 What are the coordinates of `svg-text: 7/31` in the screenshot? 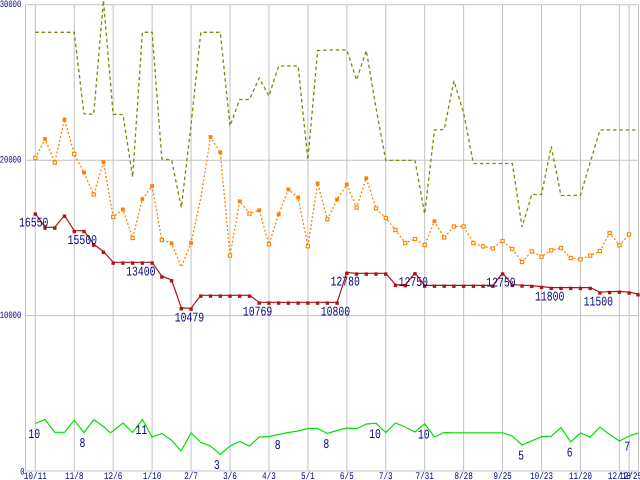 It's located at (424, 475).